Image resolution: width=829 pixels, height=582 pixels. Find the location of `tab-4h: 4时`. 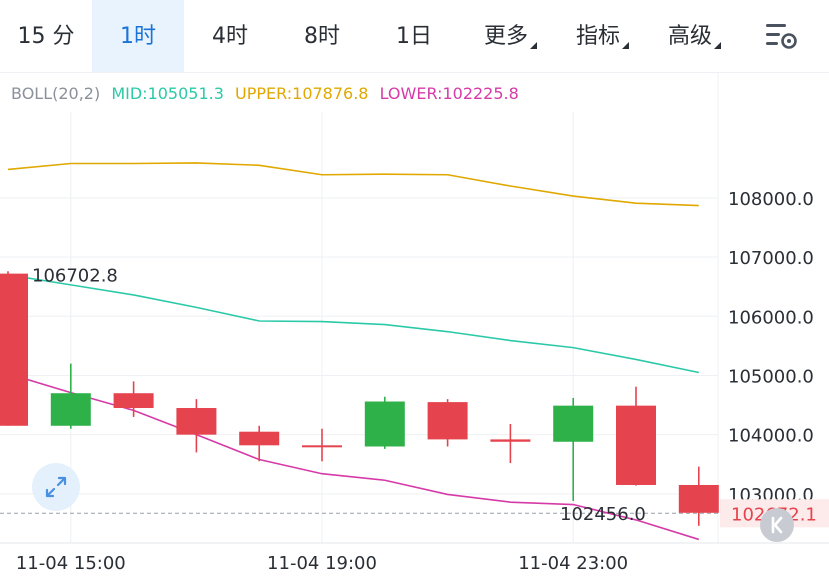

tab-4h: 4时 is located at coordinates (230, 36).